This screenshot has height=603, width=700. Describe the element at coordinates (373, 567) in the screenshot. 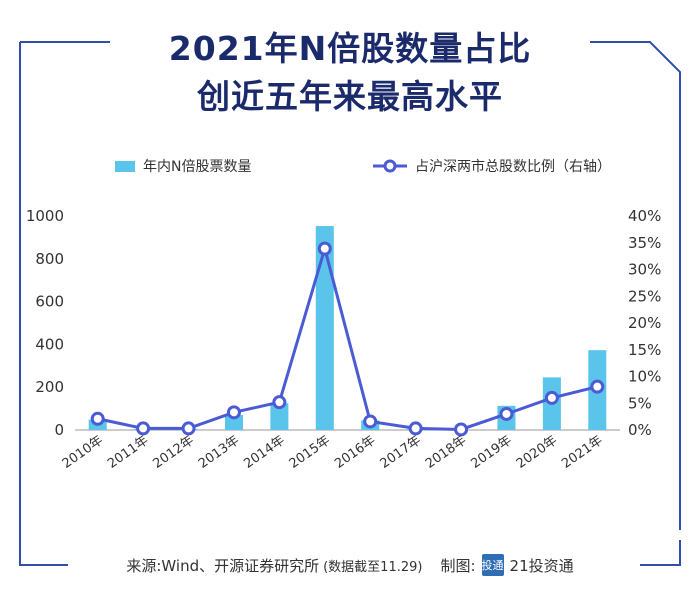

I see `source-note: (数据截至11.29)` at that location.